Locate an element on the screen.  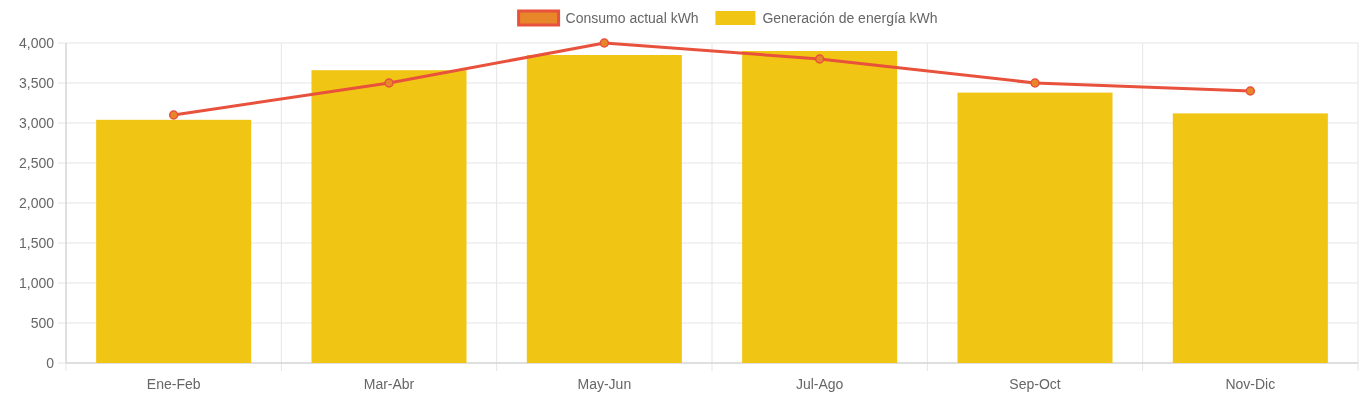
x-tick-label: Nov-Dic is located at coordinates (1250, 384).